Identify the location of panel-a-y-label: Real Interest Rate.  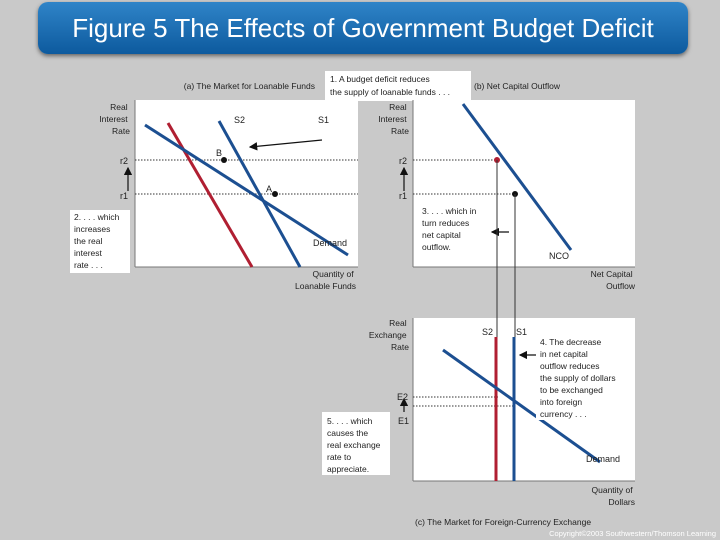
(114, 119).